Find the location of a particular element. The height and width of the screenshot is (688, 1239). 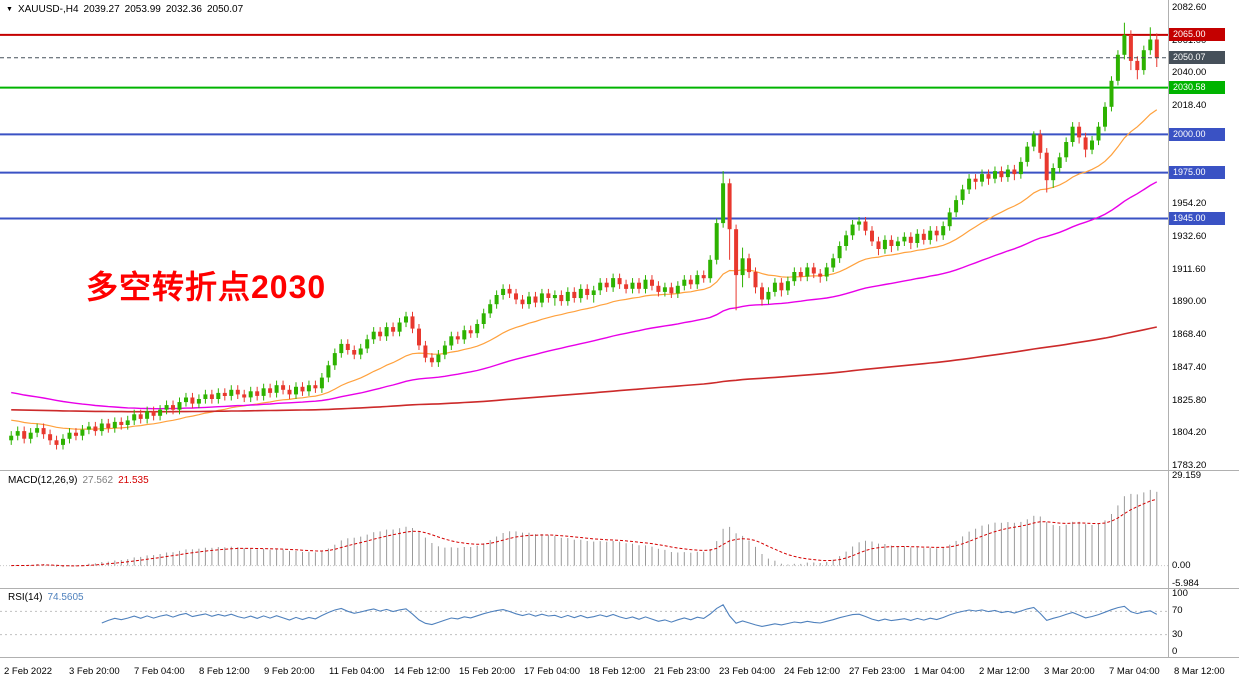

ohlc-high-value: 2053.99 is located at coordinates (142, 9).